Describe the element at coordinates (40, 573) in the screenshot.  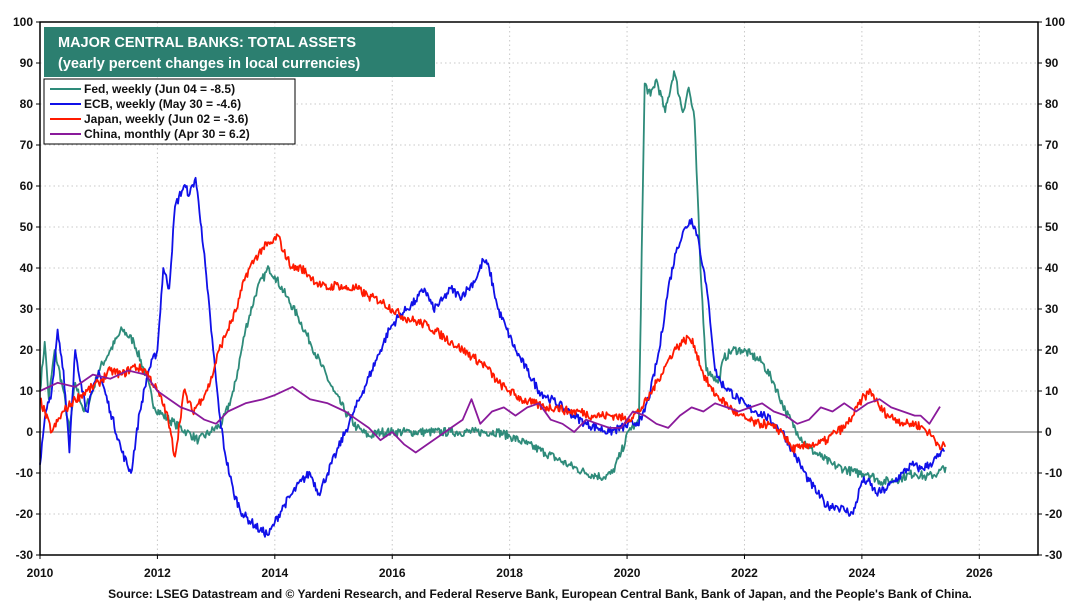
I see `x-tick-label: 2010` at that location.